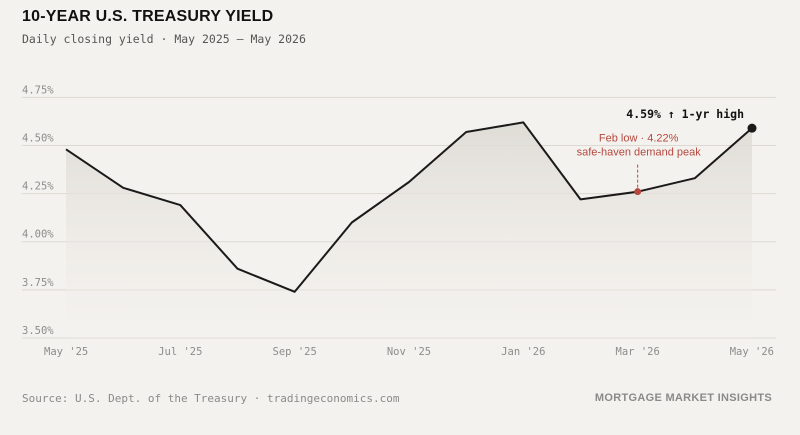 Image resolution: width=800 pixels, height=435 pixels. What do you see at coordinates (38, 90) in the screenshot?
I see `y-tick-label: 4.75%` at bounding box center [38, 90].